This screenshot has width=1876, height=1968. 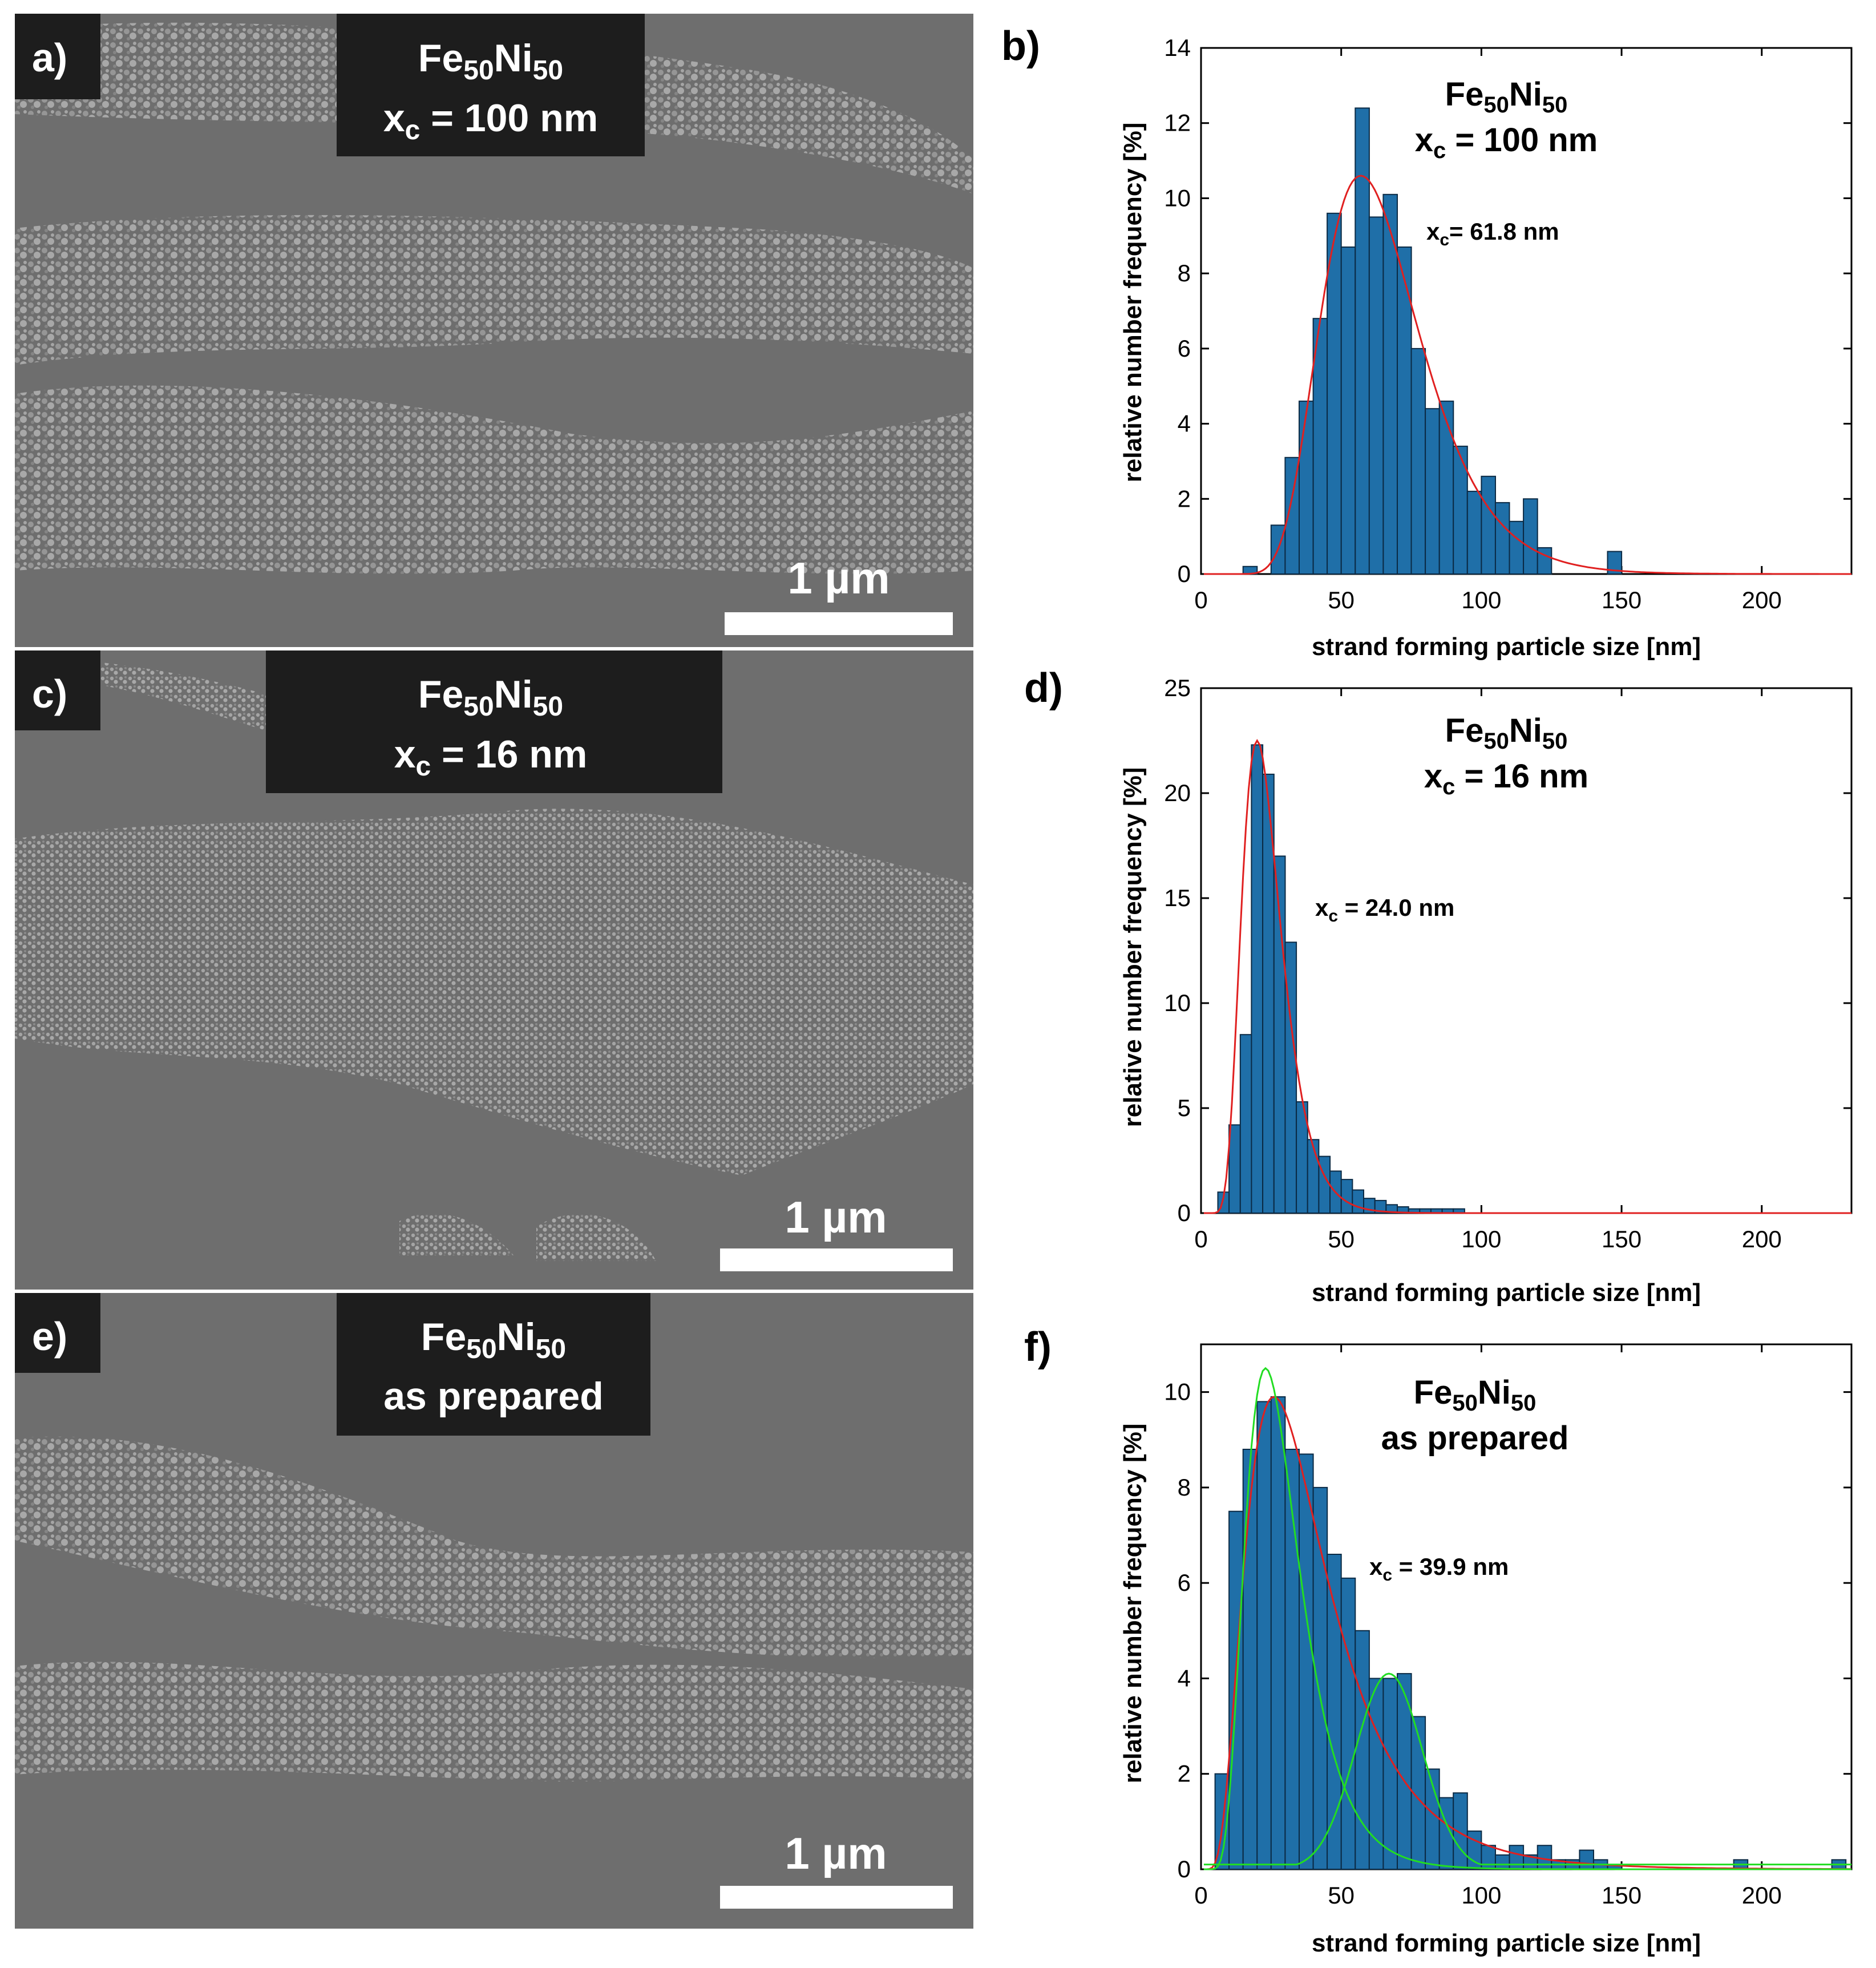 I want to click on scale-label-c: 1 µm, so click(x=836, y=1217).